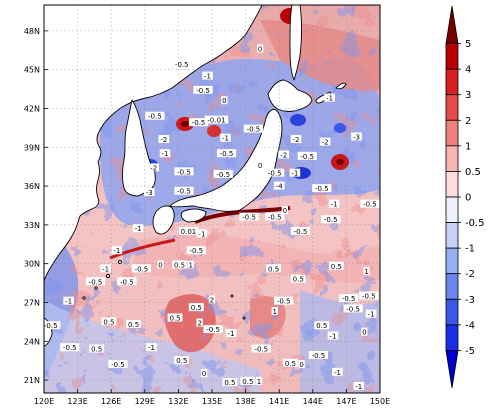  I want to click on contour-label: 0.01, so click(188, 231).